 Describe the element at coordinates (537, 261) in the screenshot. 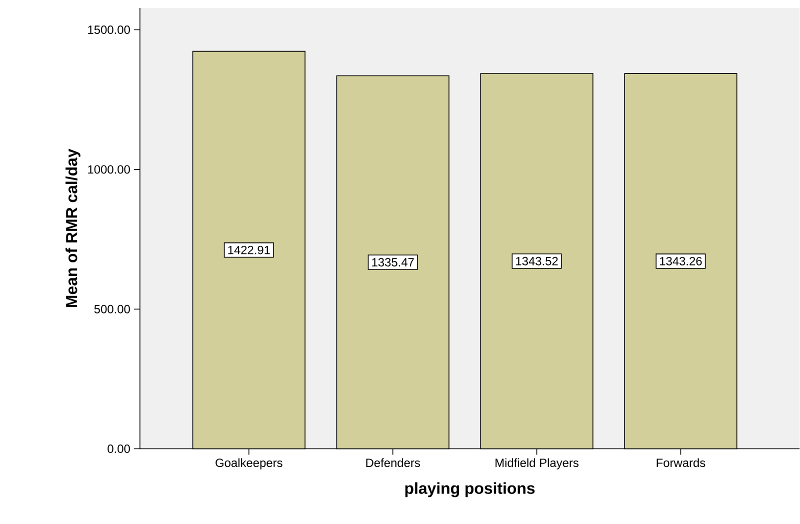

I see `data-label: 1343.52` at that location.